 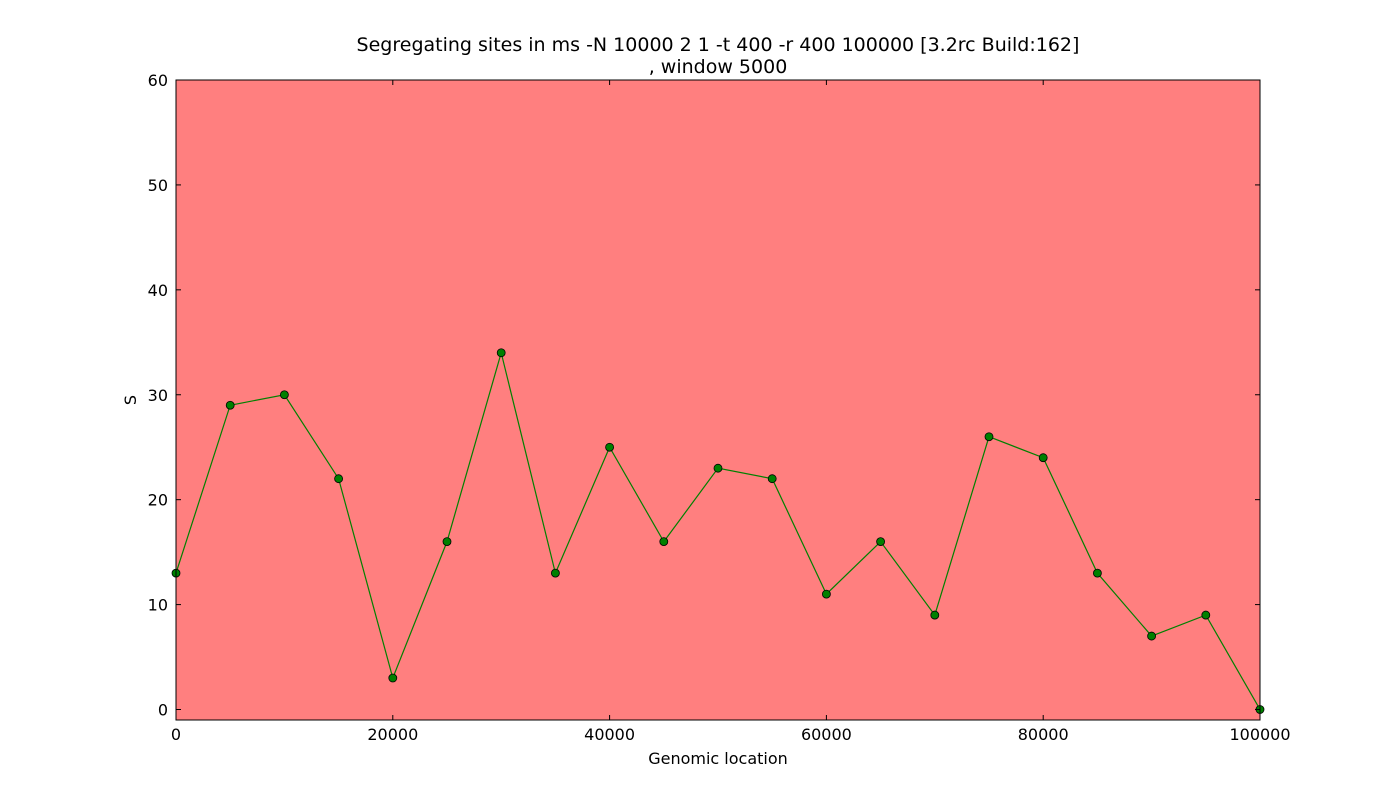 I want to click on y-tick-label: 30, so click(x=158, y=395).